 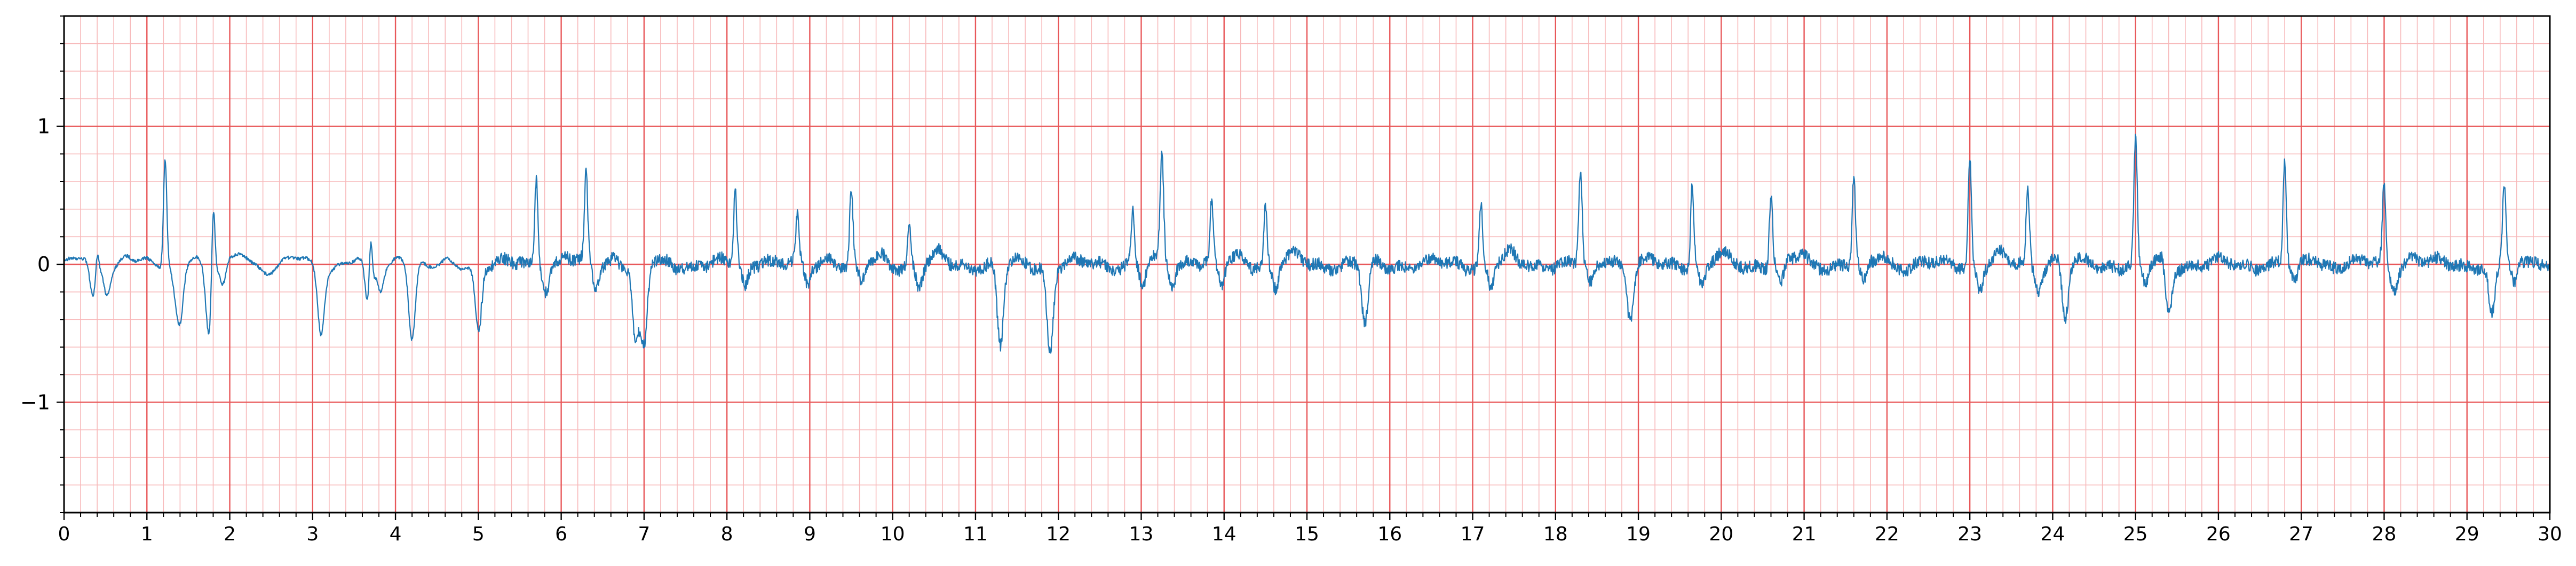 I want to click on y-tick-label: 0, so click(x=43, y=264).